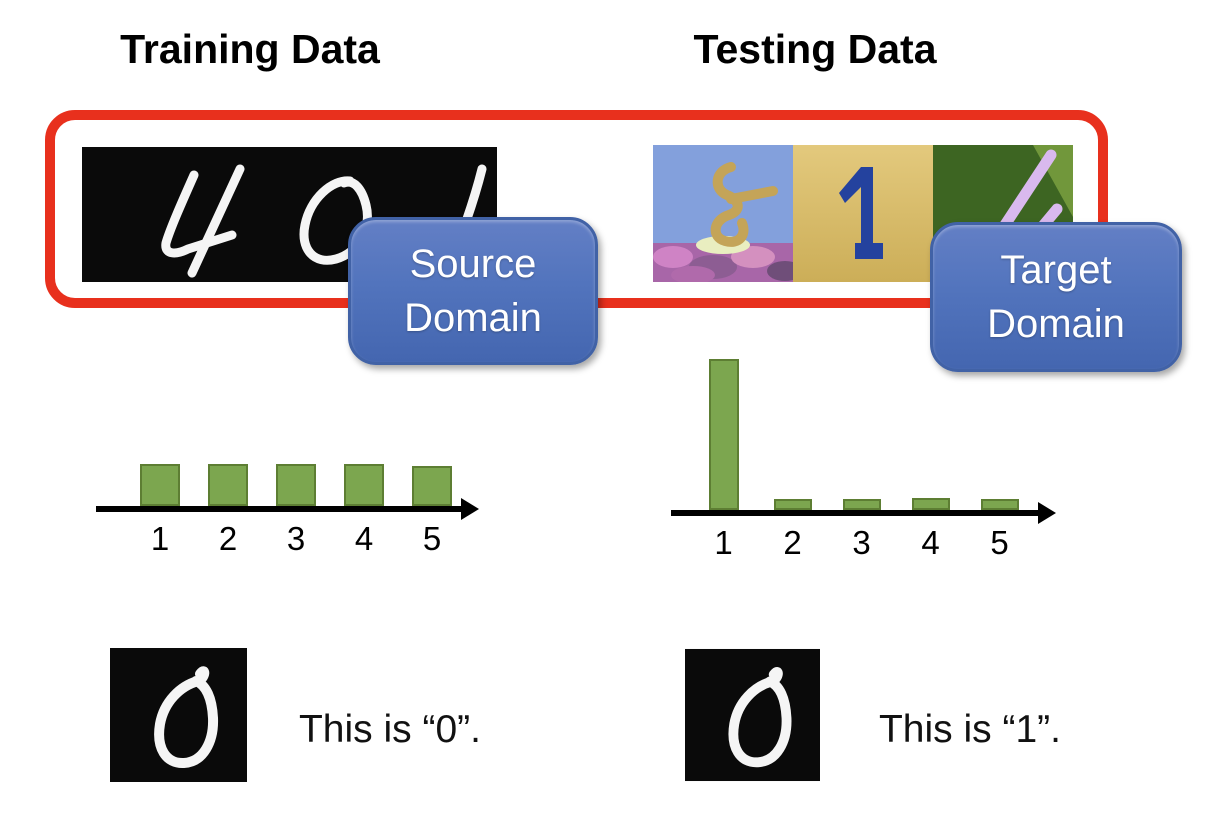  I want to click on target-domain-label-line2: Domain, so click(1056, 324).